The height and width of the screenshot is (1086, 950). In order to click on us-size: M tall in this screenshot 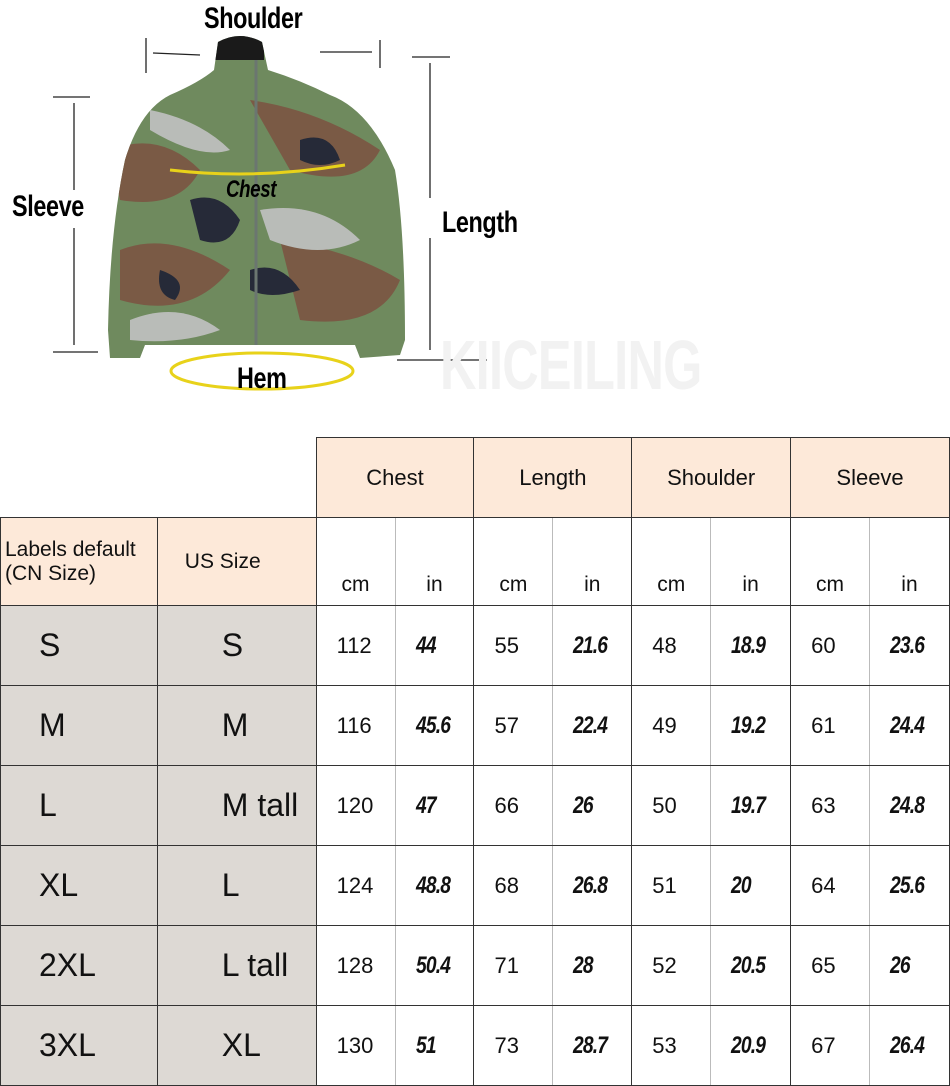, I will do `click(236, 805)`.